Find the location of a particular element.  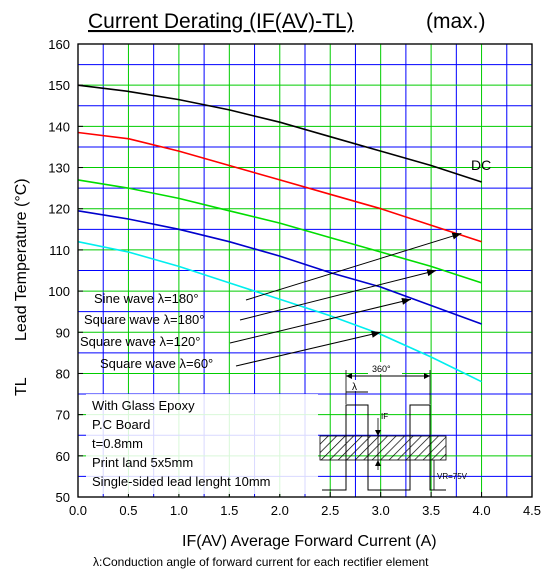

inset-period-arrowhead-left is located at coordinates (349, 376).